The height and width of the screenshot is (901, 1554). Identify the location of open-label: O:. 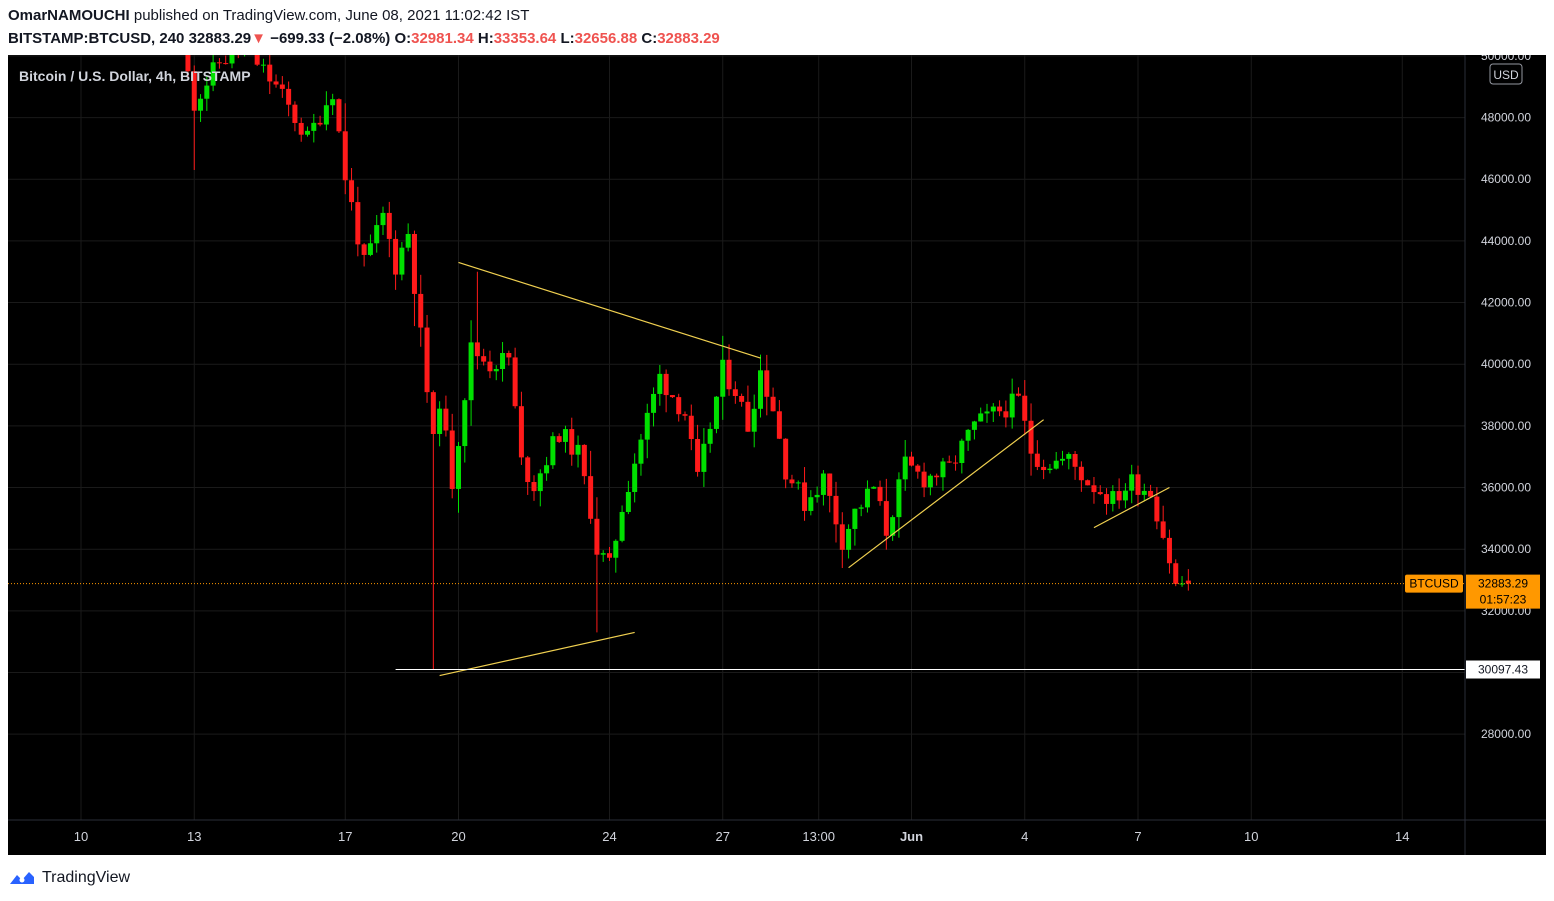
(403, 38).